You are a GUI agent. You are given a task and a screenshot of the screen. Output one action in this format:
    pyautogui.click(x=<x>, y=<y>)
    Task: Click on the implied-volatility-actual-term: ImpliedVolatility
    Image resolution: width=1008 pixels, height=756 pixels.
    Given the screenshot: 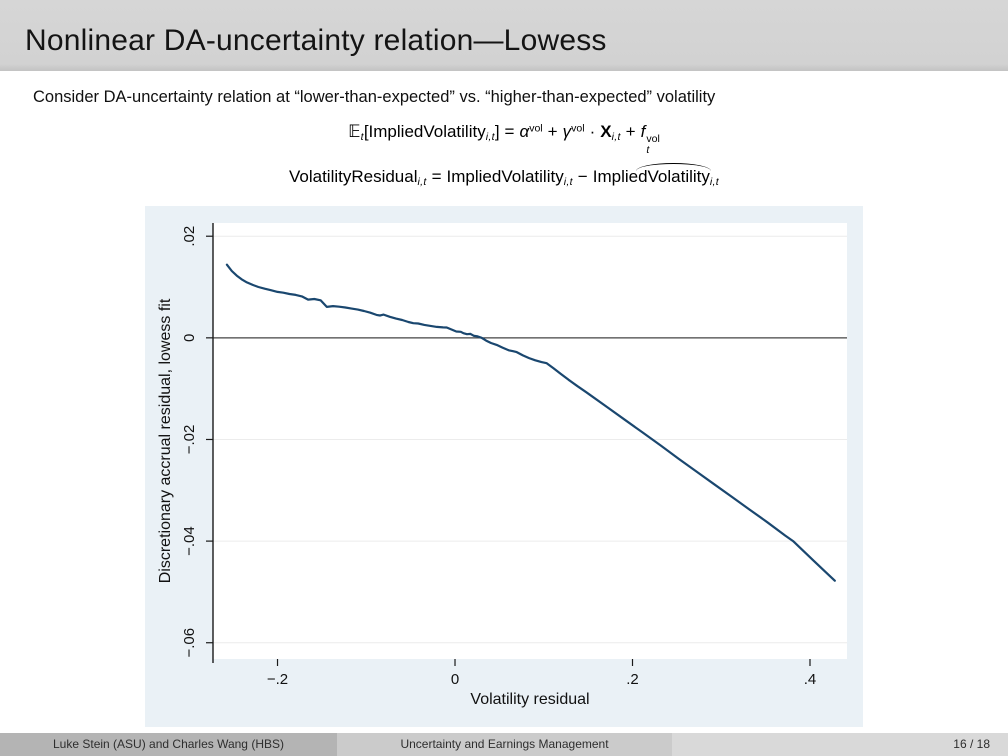 What is the action you would take?
    pyautogui.click(x=505, y=176)
    